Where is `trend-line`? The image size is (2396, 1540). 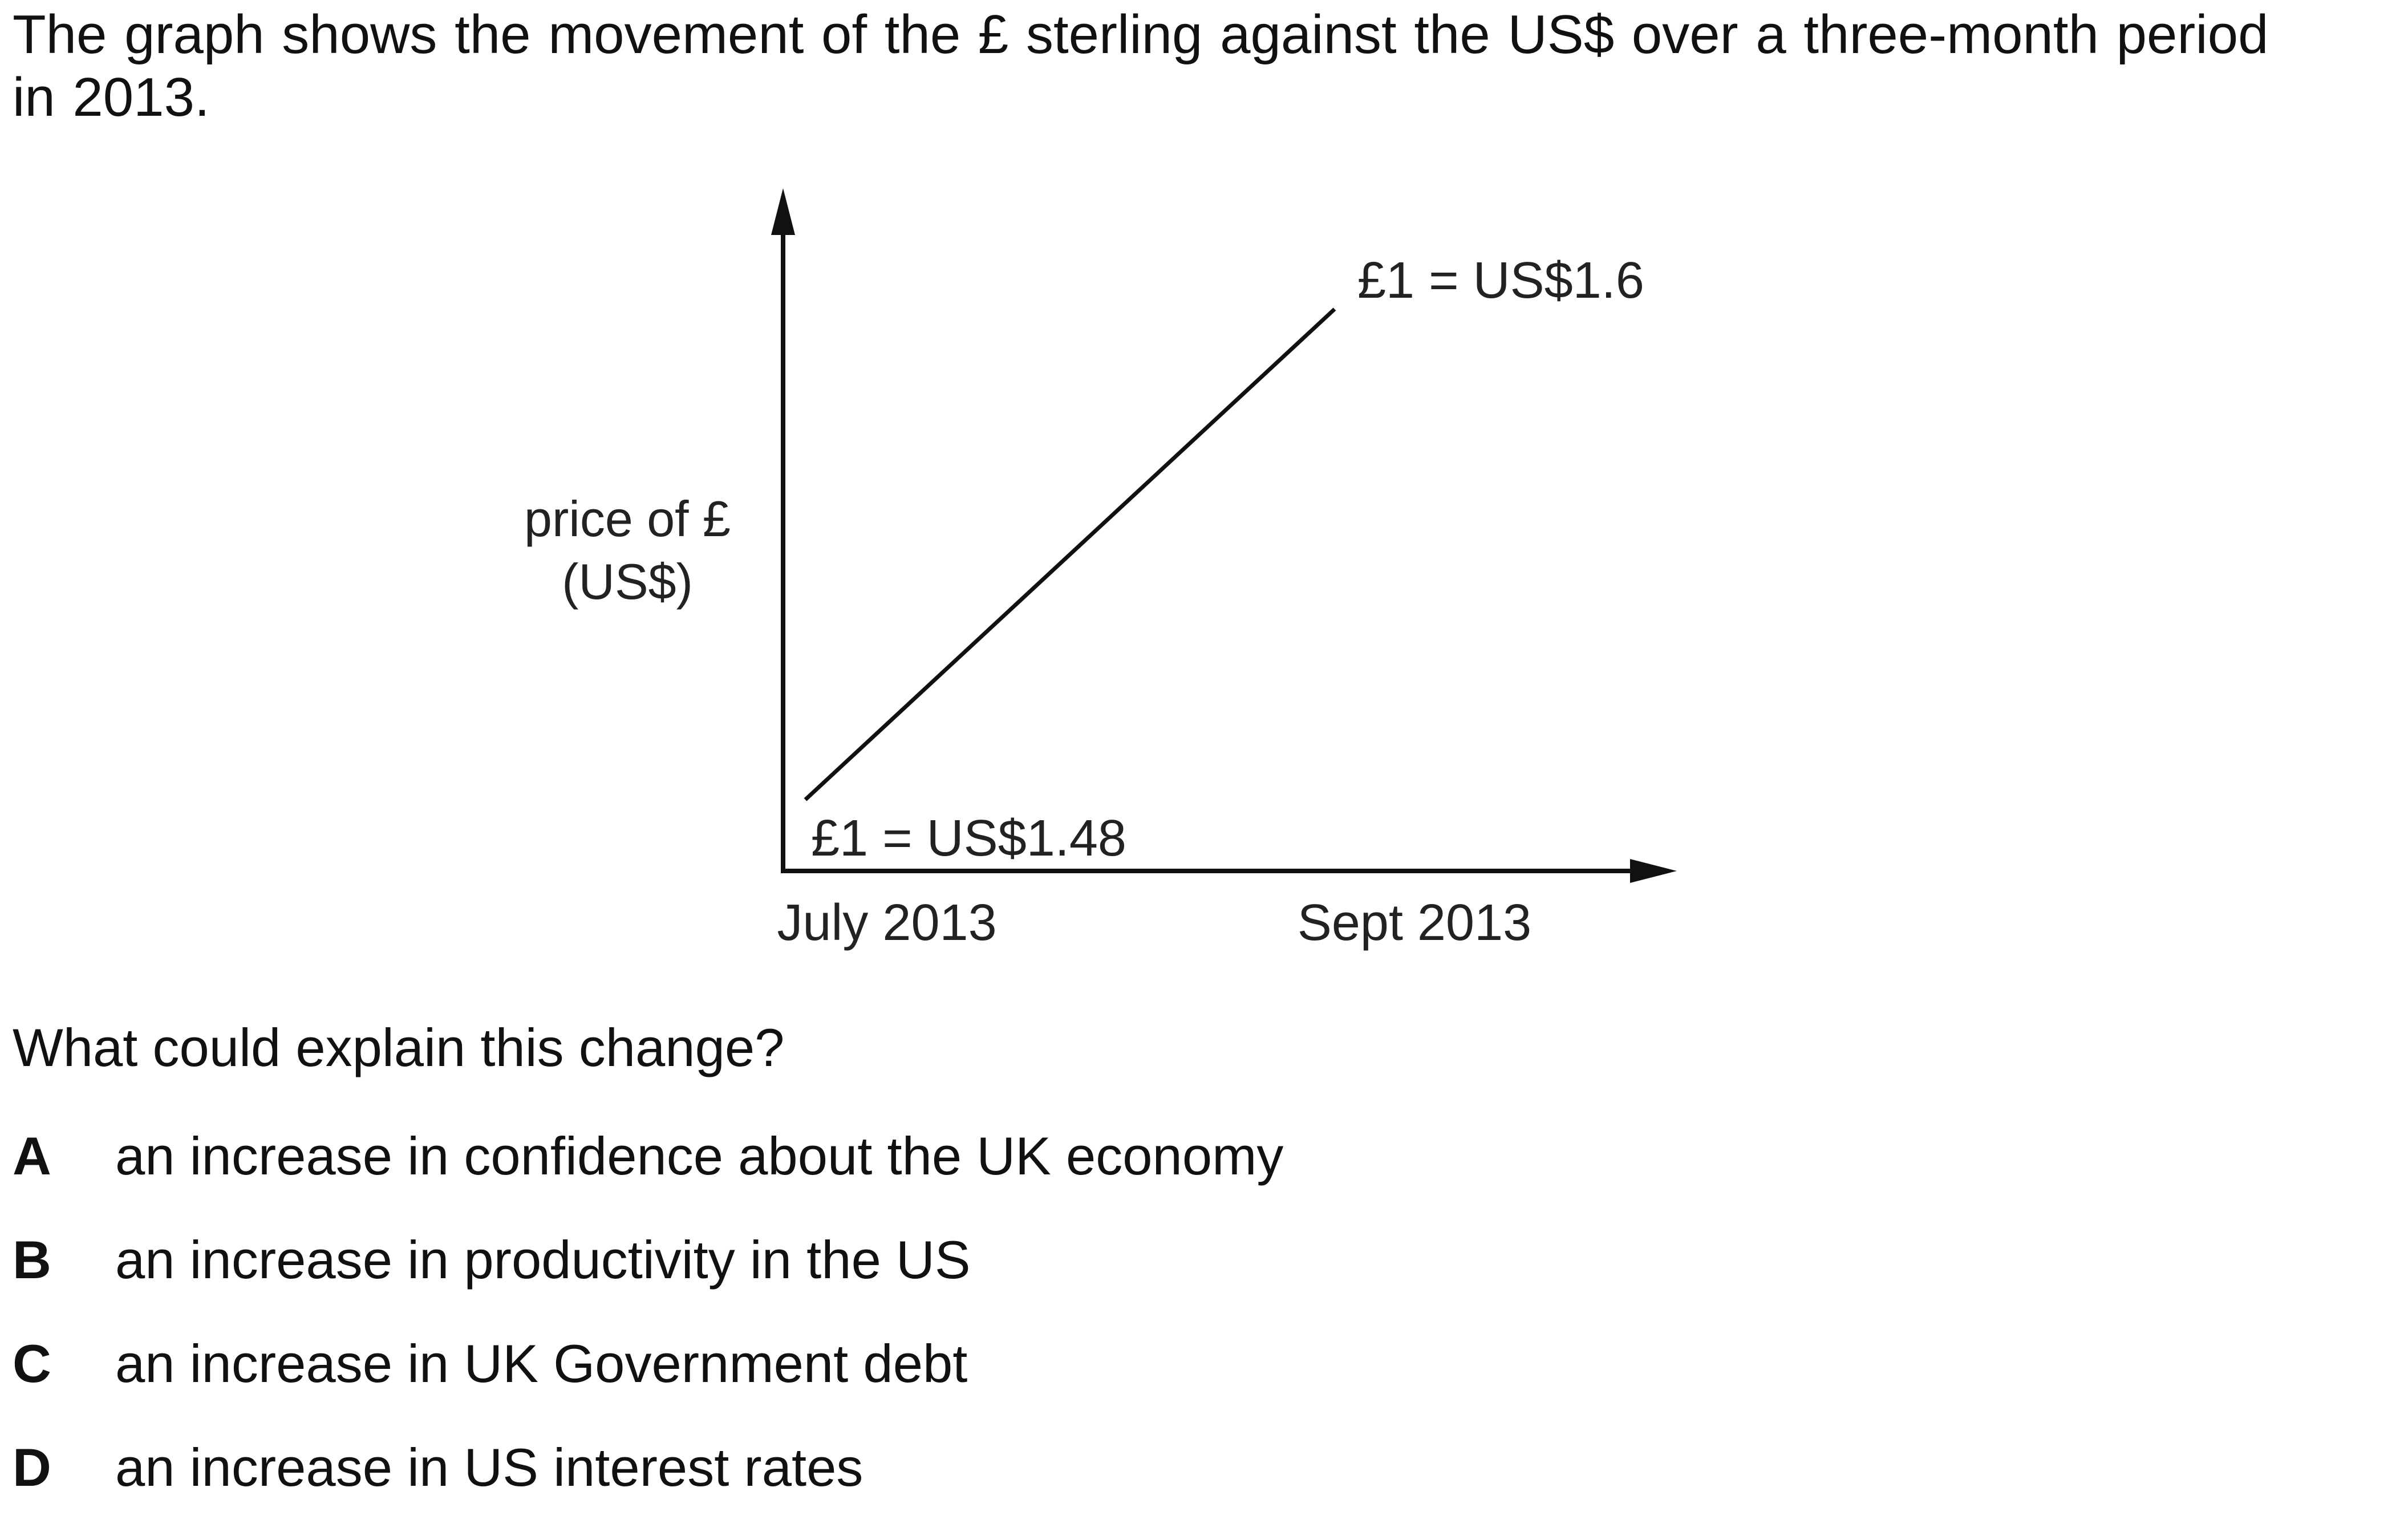
trend-line is located at coordinates (1070, 554).